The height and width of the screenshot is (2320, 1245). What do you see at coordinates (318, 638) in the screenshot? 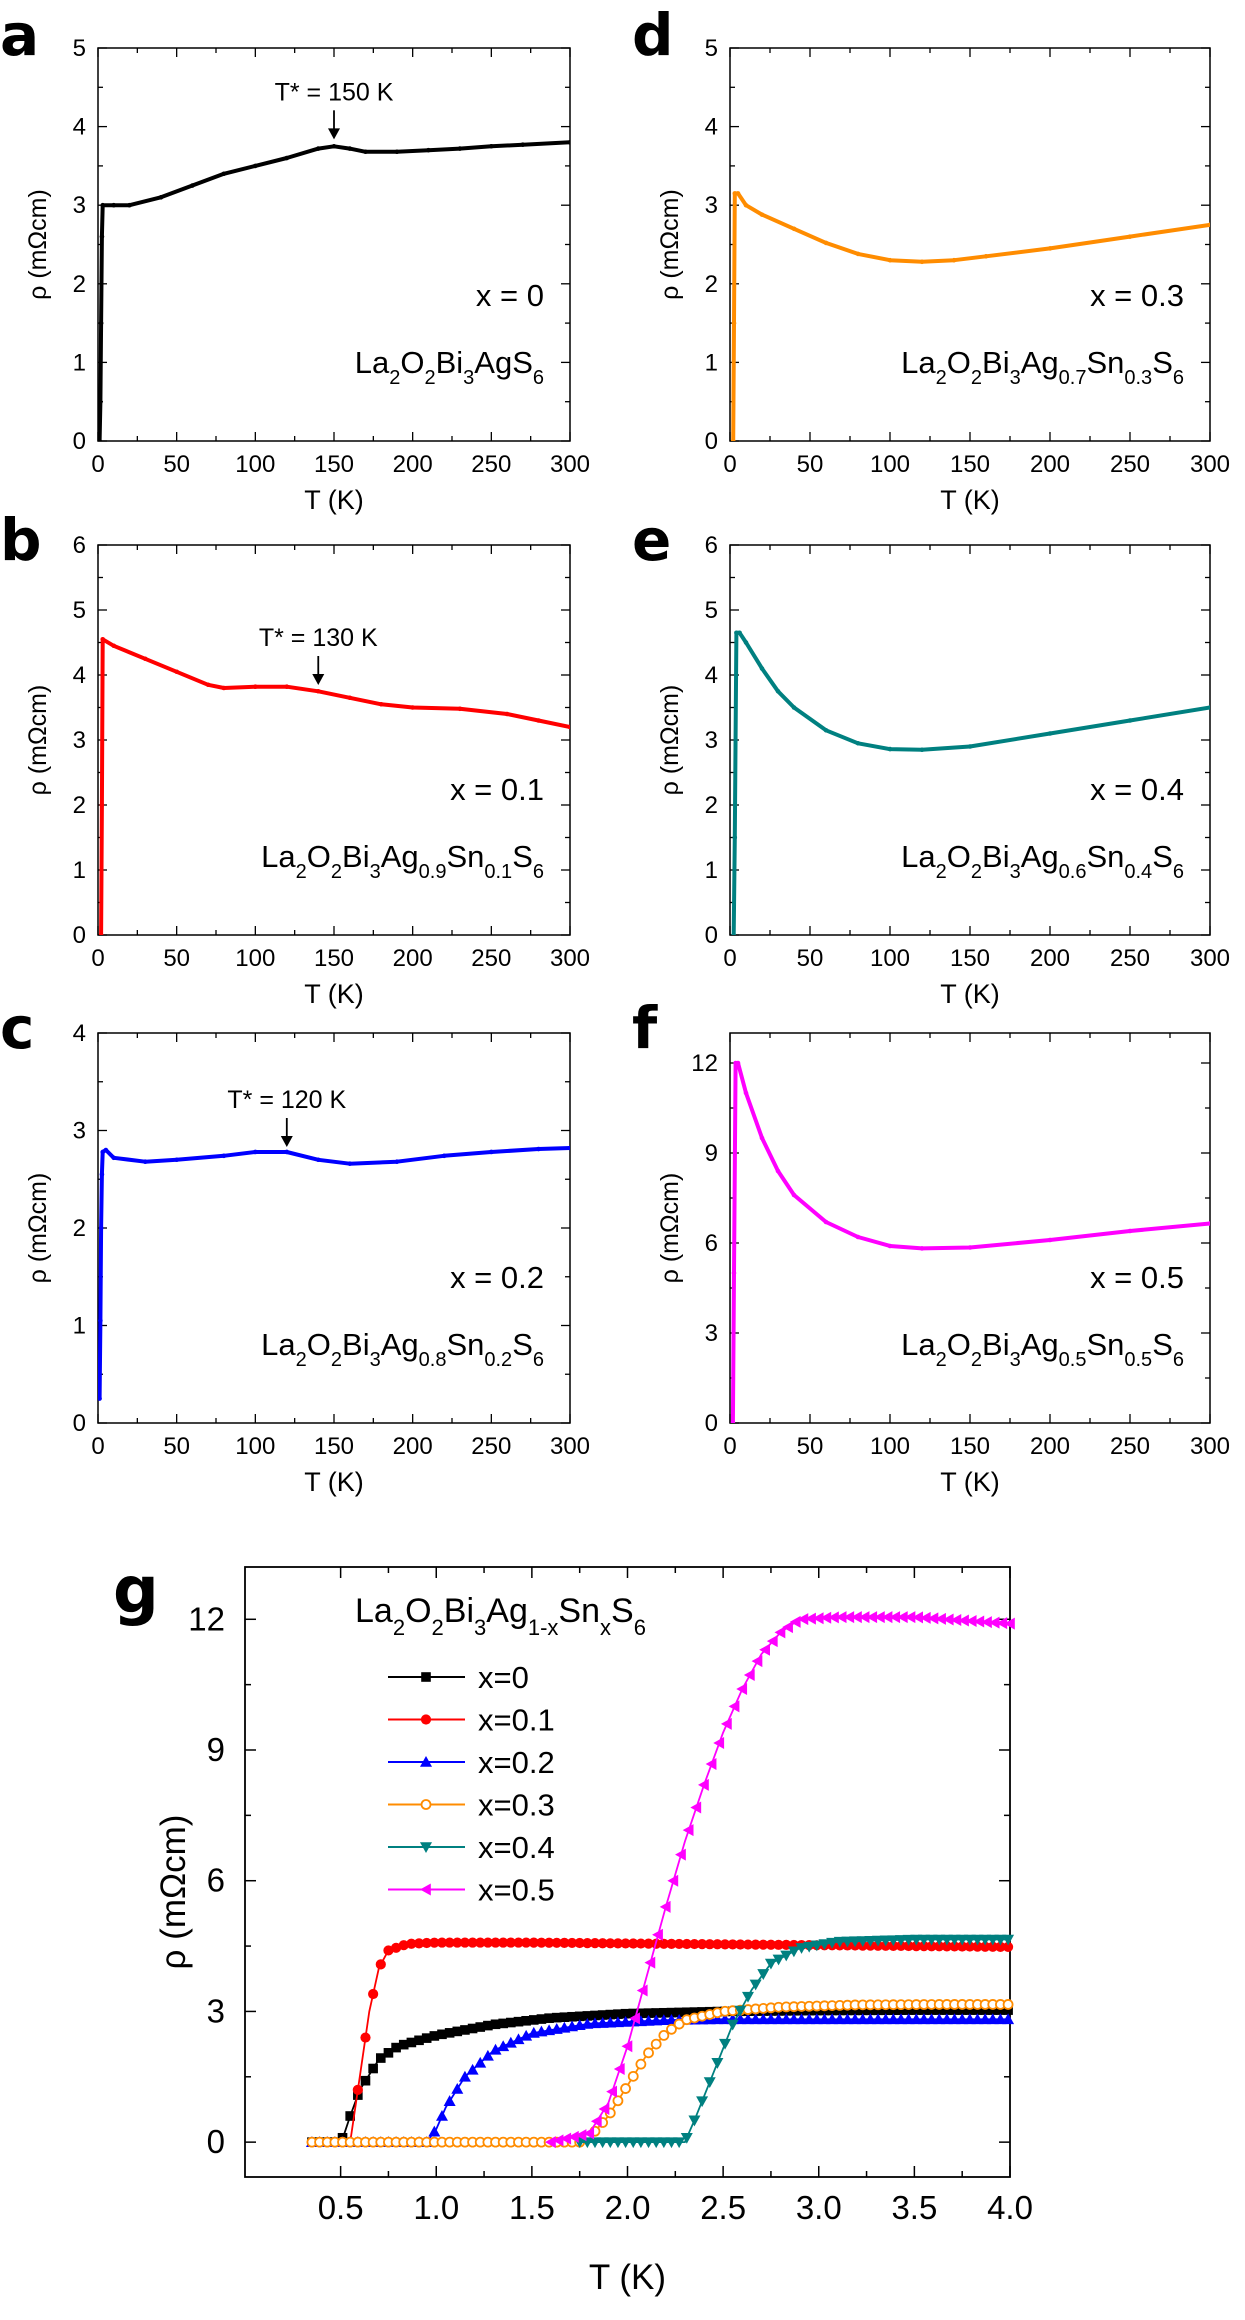
I see `tstar-annotation: T* = 130 K` at bounding box center [318, 638].